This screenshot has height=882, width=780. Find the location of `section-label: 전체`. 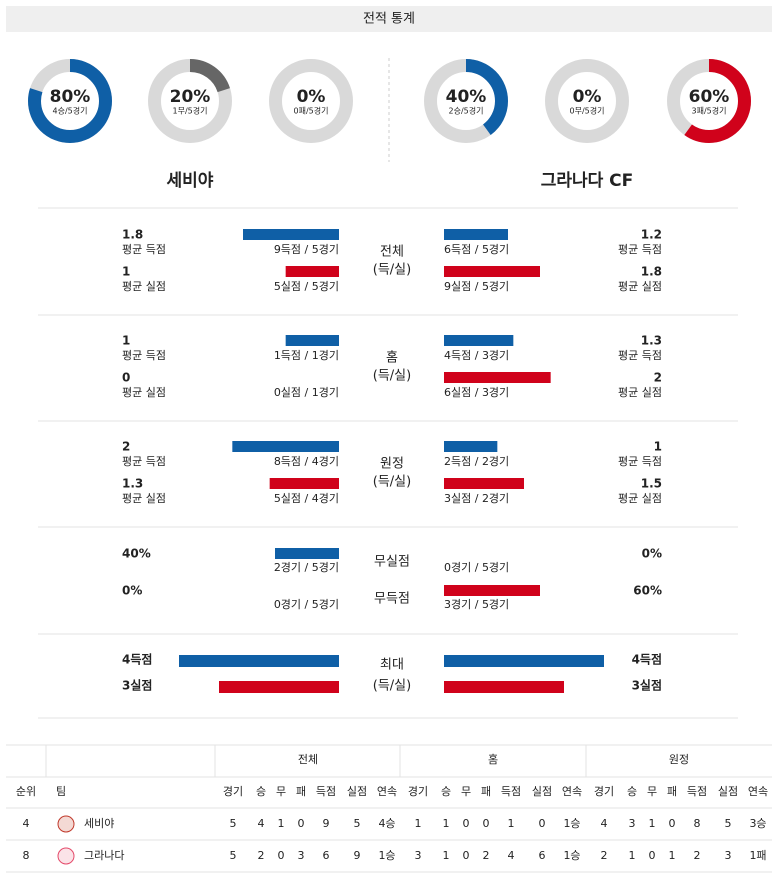

section-label: 전체 is located at coordinates (392, 252).